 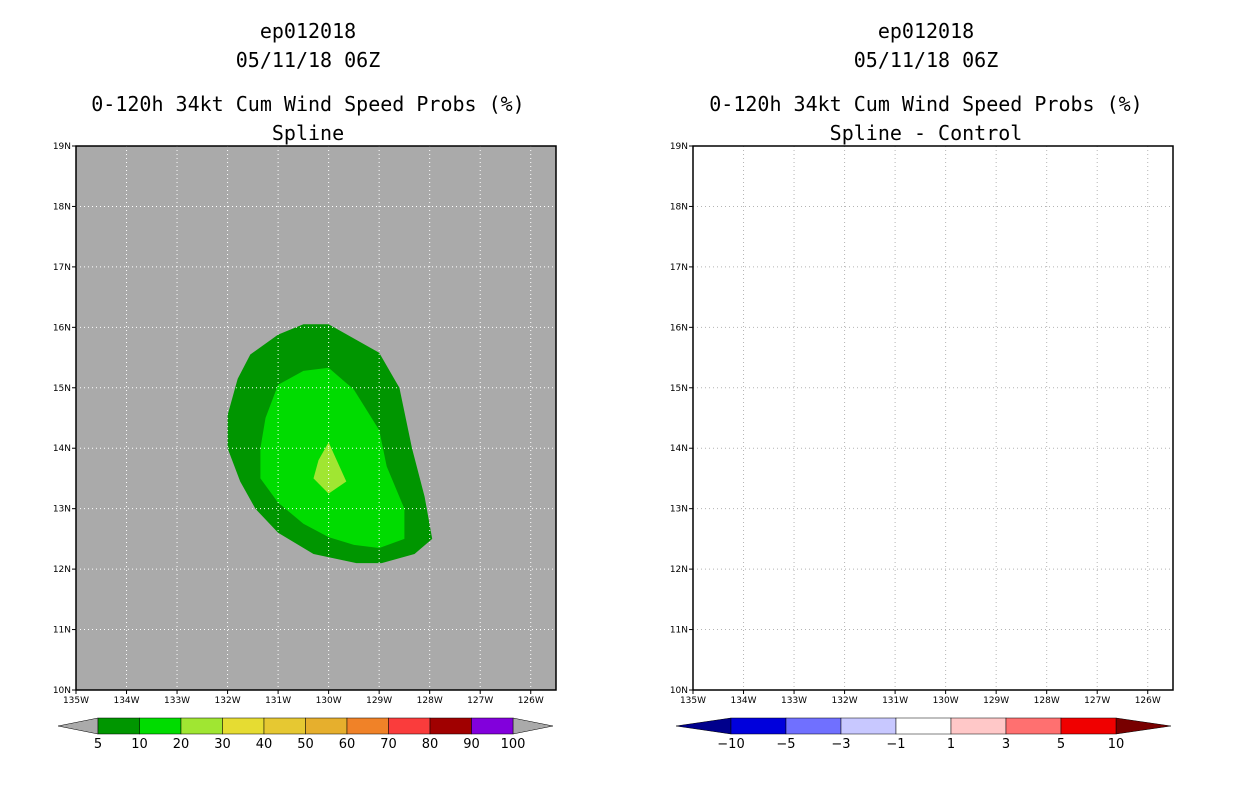 I want to click on left-x-tick-label: 128W, so click(x=430, y=701).